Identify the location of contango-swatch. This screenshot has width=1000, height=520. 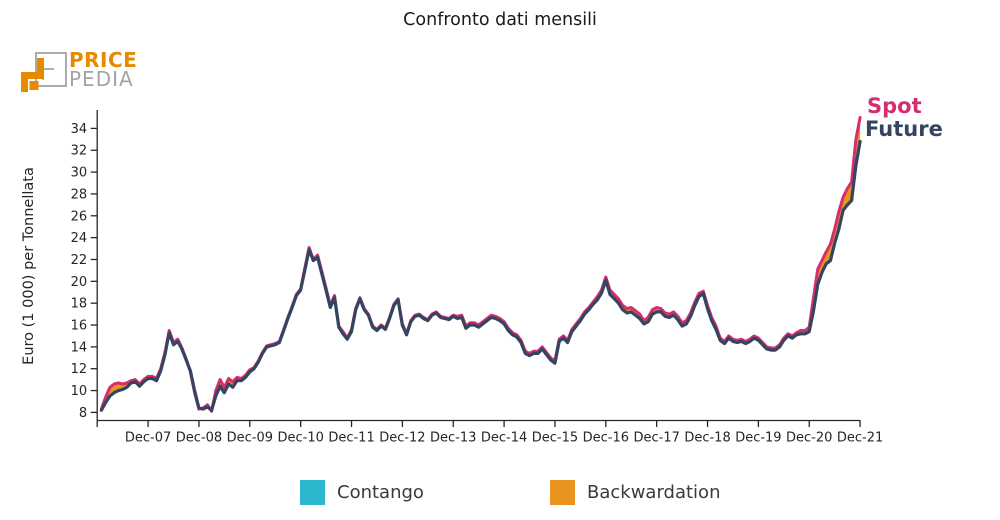
(312, 492).